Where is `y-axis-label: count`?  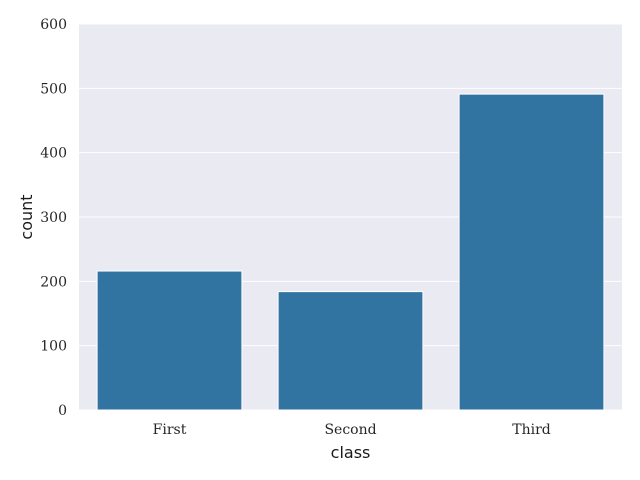 y-axis-label: count is located at coordinates (26, 216).